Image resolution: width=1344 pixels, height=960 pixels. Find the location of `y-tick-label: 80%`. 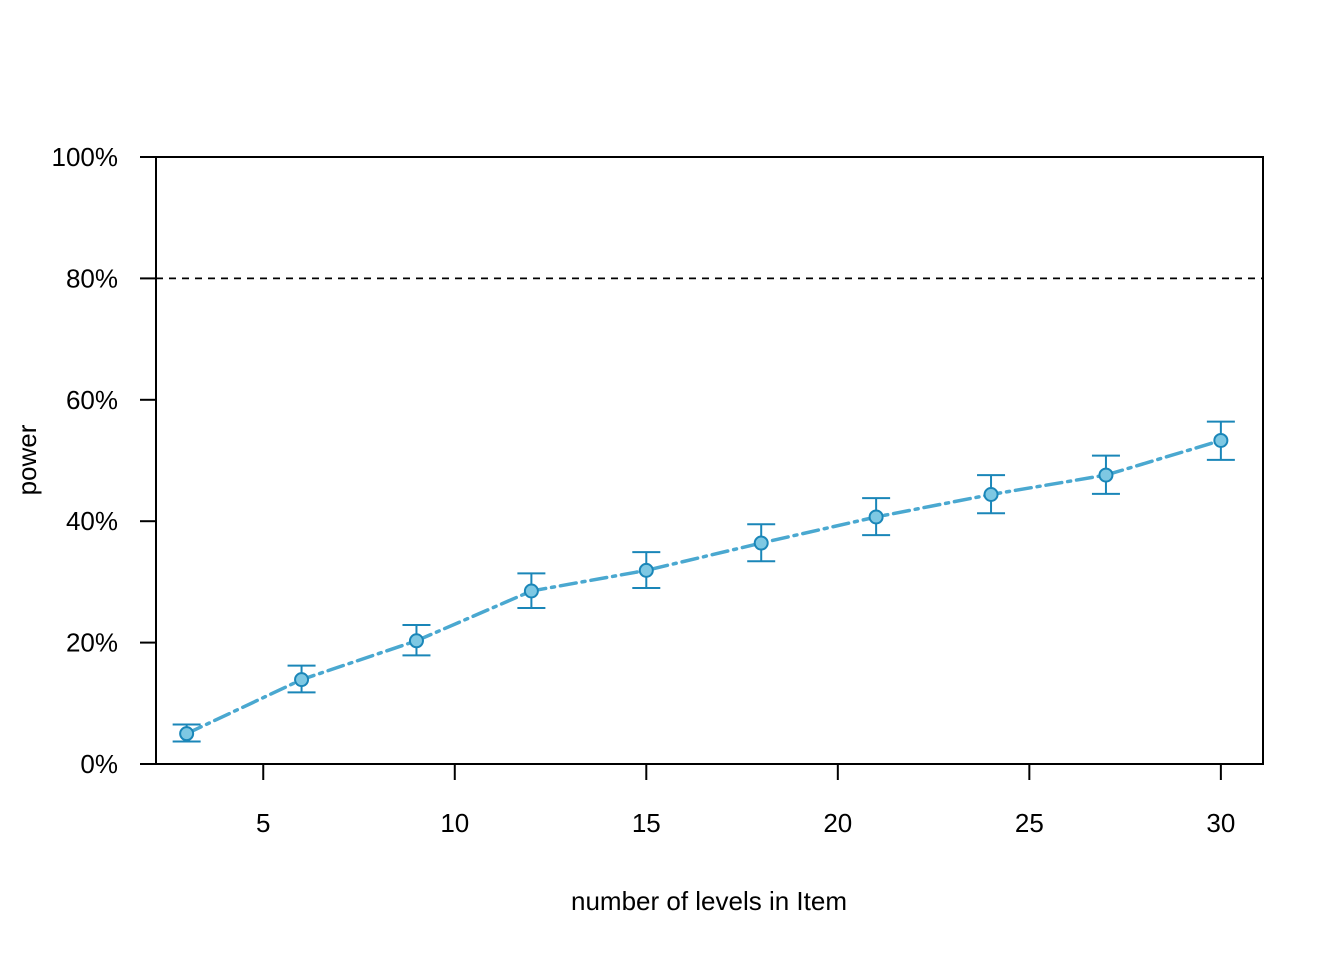

y-tick-label: 80% is located at coordinates (92, 278).